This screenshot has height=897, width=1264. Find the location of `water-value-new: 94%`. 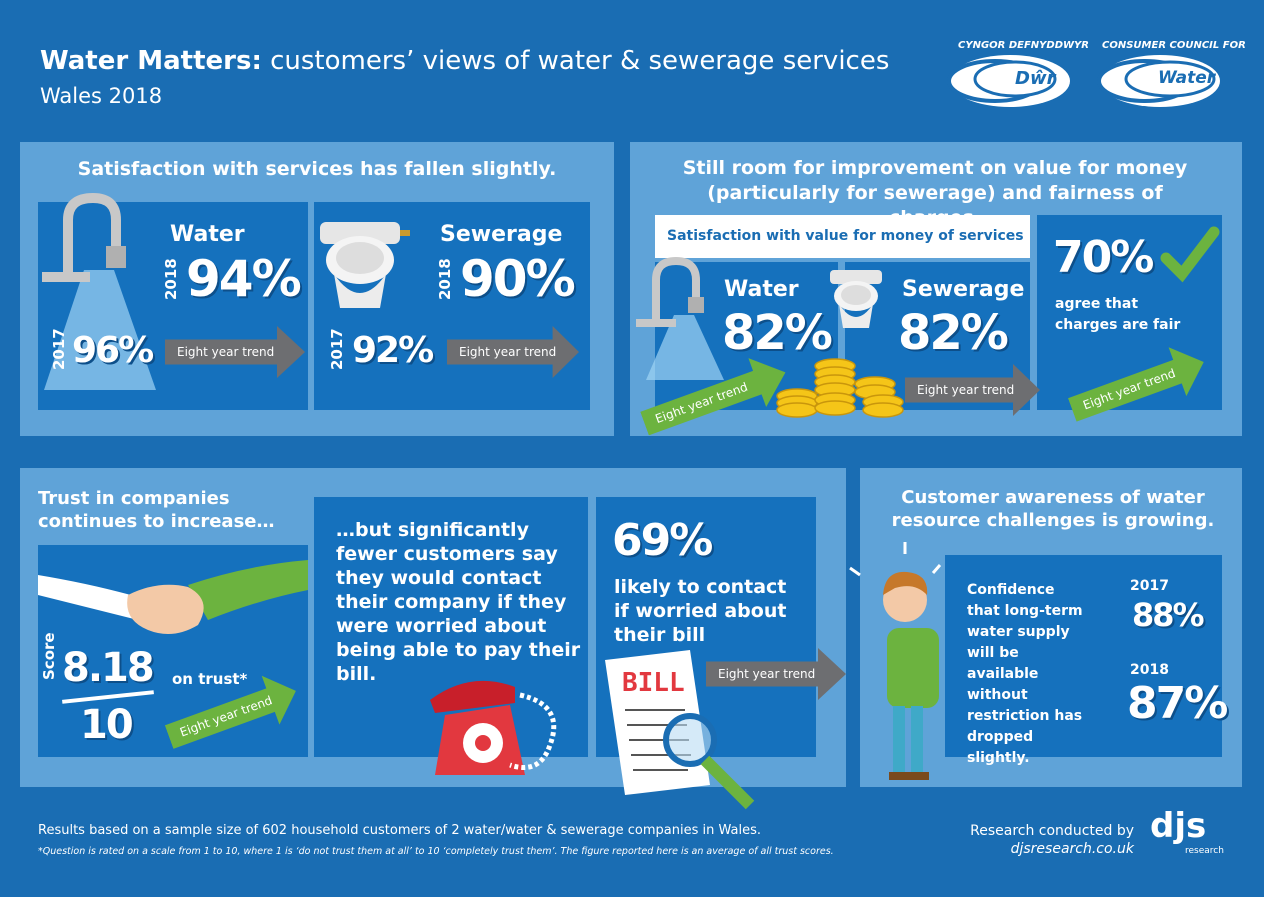

water-value-new: 94% is located at coordinates (244, 279).